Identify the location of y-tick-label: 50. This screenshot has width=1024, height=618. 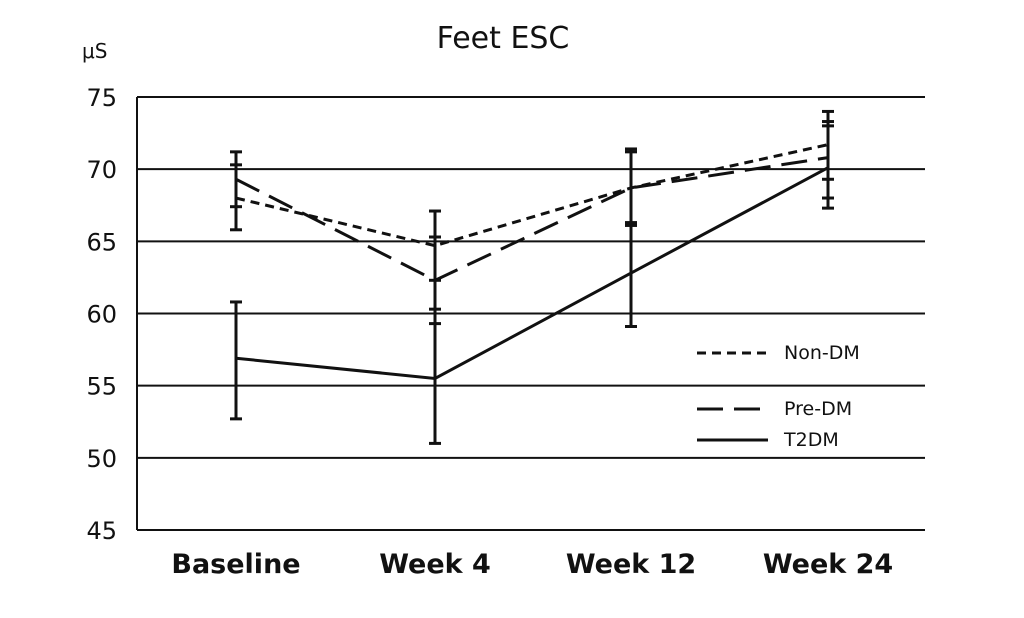
(101, 459).